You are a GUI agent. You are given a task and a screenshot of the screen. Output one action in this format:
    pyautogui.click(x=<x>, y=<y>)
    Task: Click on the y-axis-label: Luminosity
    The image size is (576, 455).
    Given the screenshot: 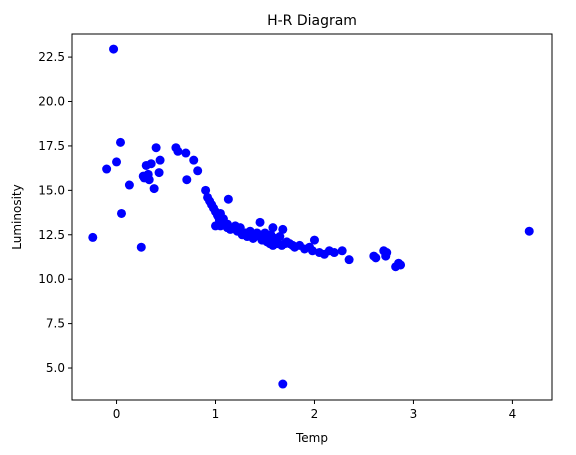 What is the action you would take?
    pyautogui.click(x=17, y=216)
    